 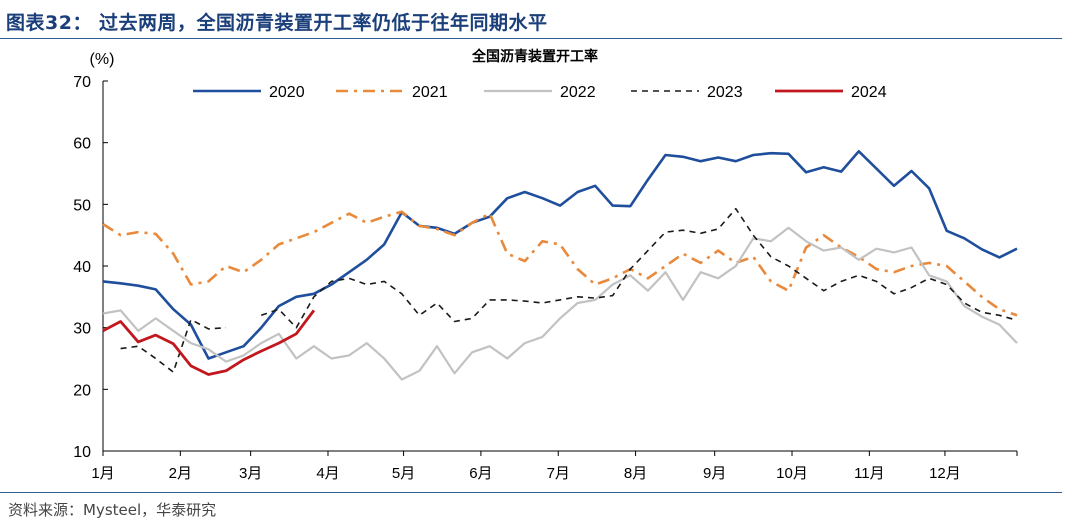 I want to click on legend-label-2024: 2024, so click(x=869, y=92).